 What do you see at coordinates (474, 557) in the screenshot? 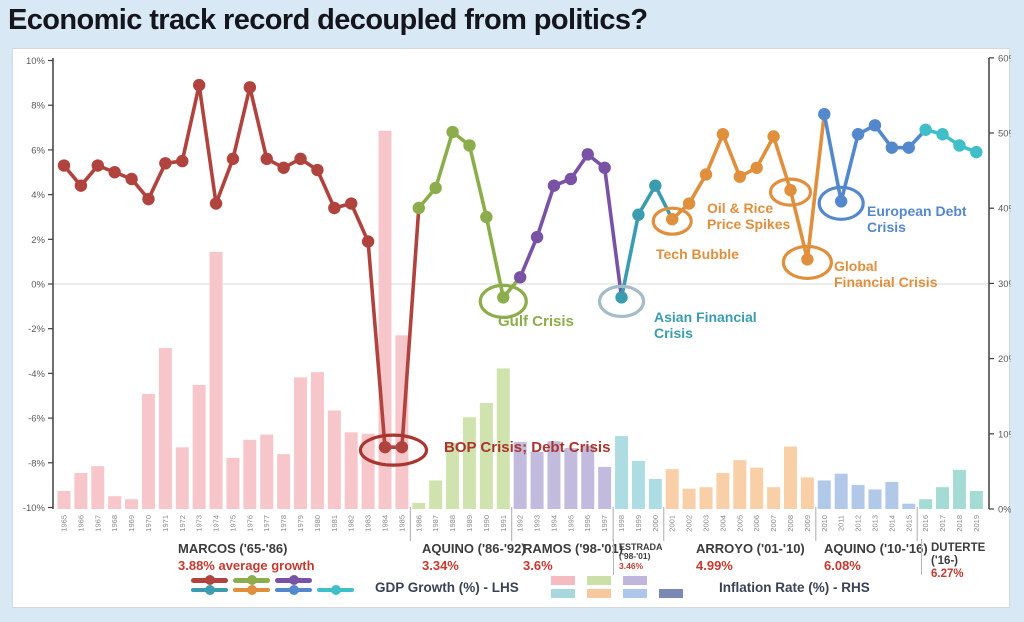
I see `president-label-aquino-86: AQUINO ('86-'92) 3.34%` at bounding box center [474, 557].